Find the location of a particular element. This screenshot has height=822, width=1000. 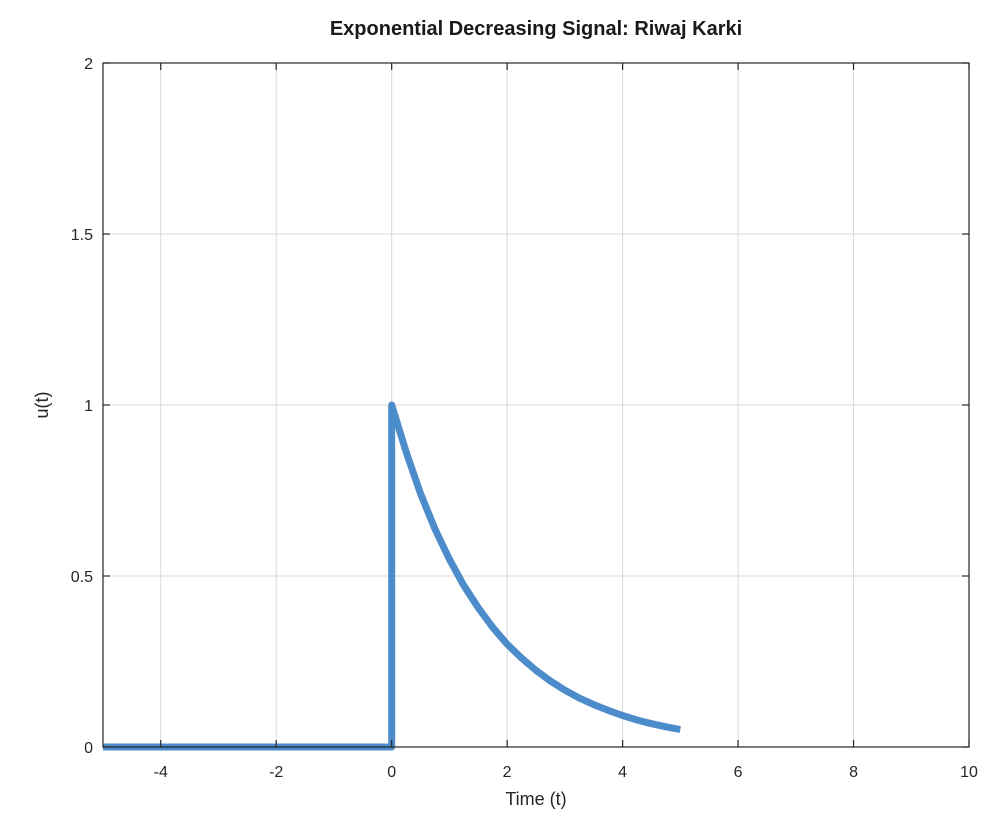

y-axis-label: u(t) is located at coordinates (42, 405).